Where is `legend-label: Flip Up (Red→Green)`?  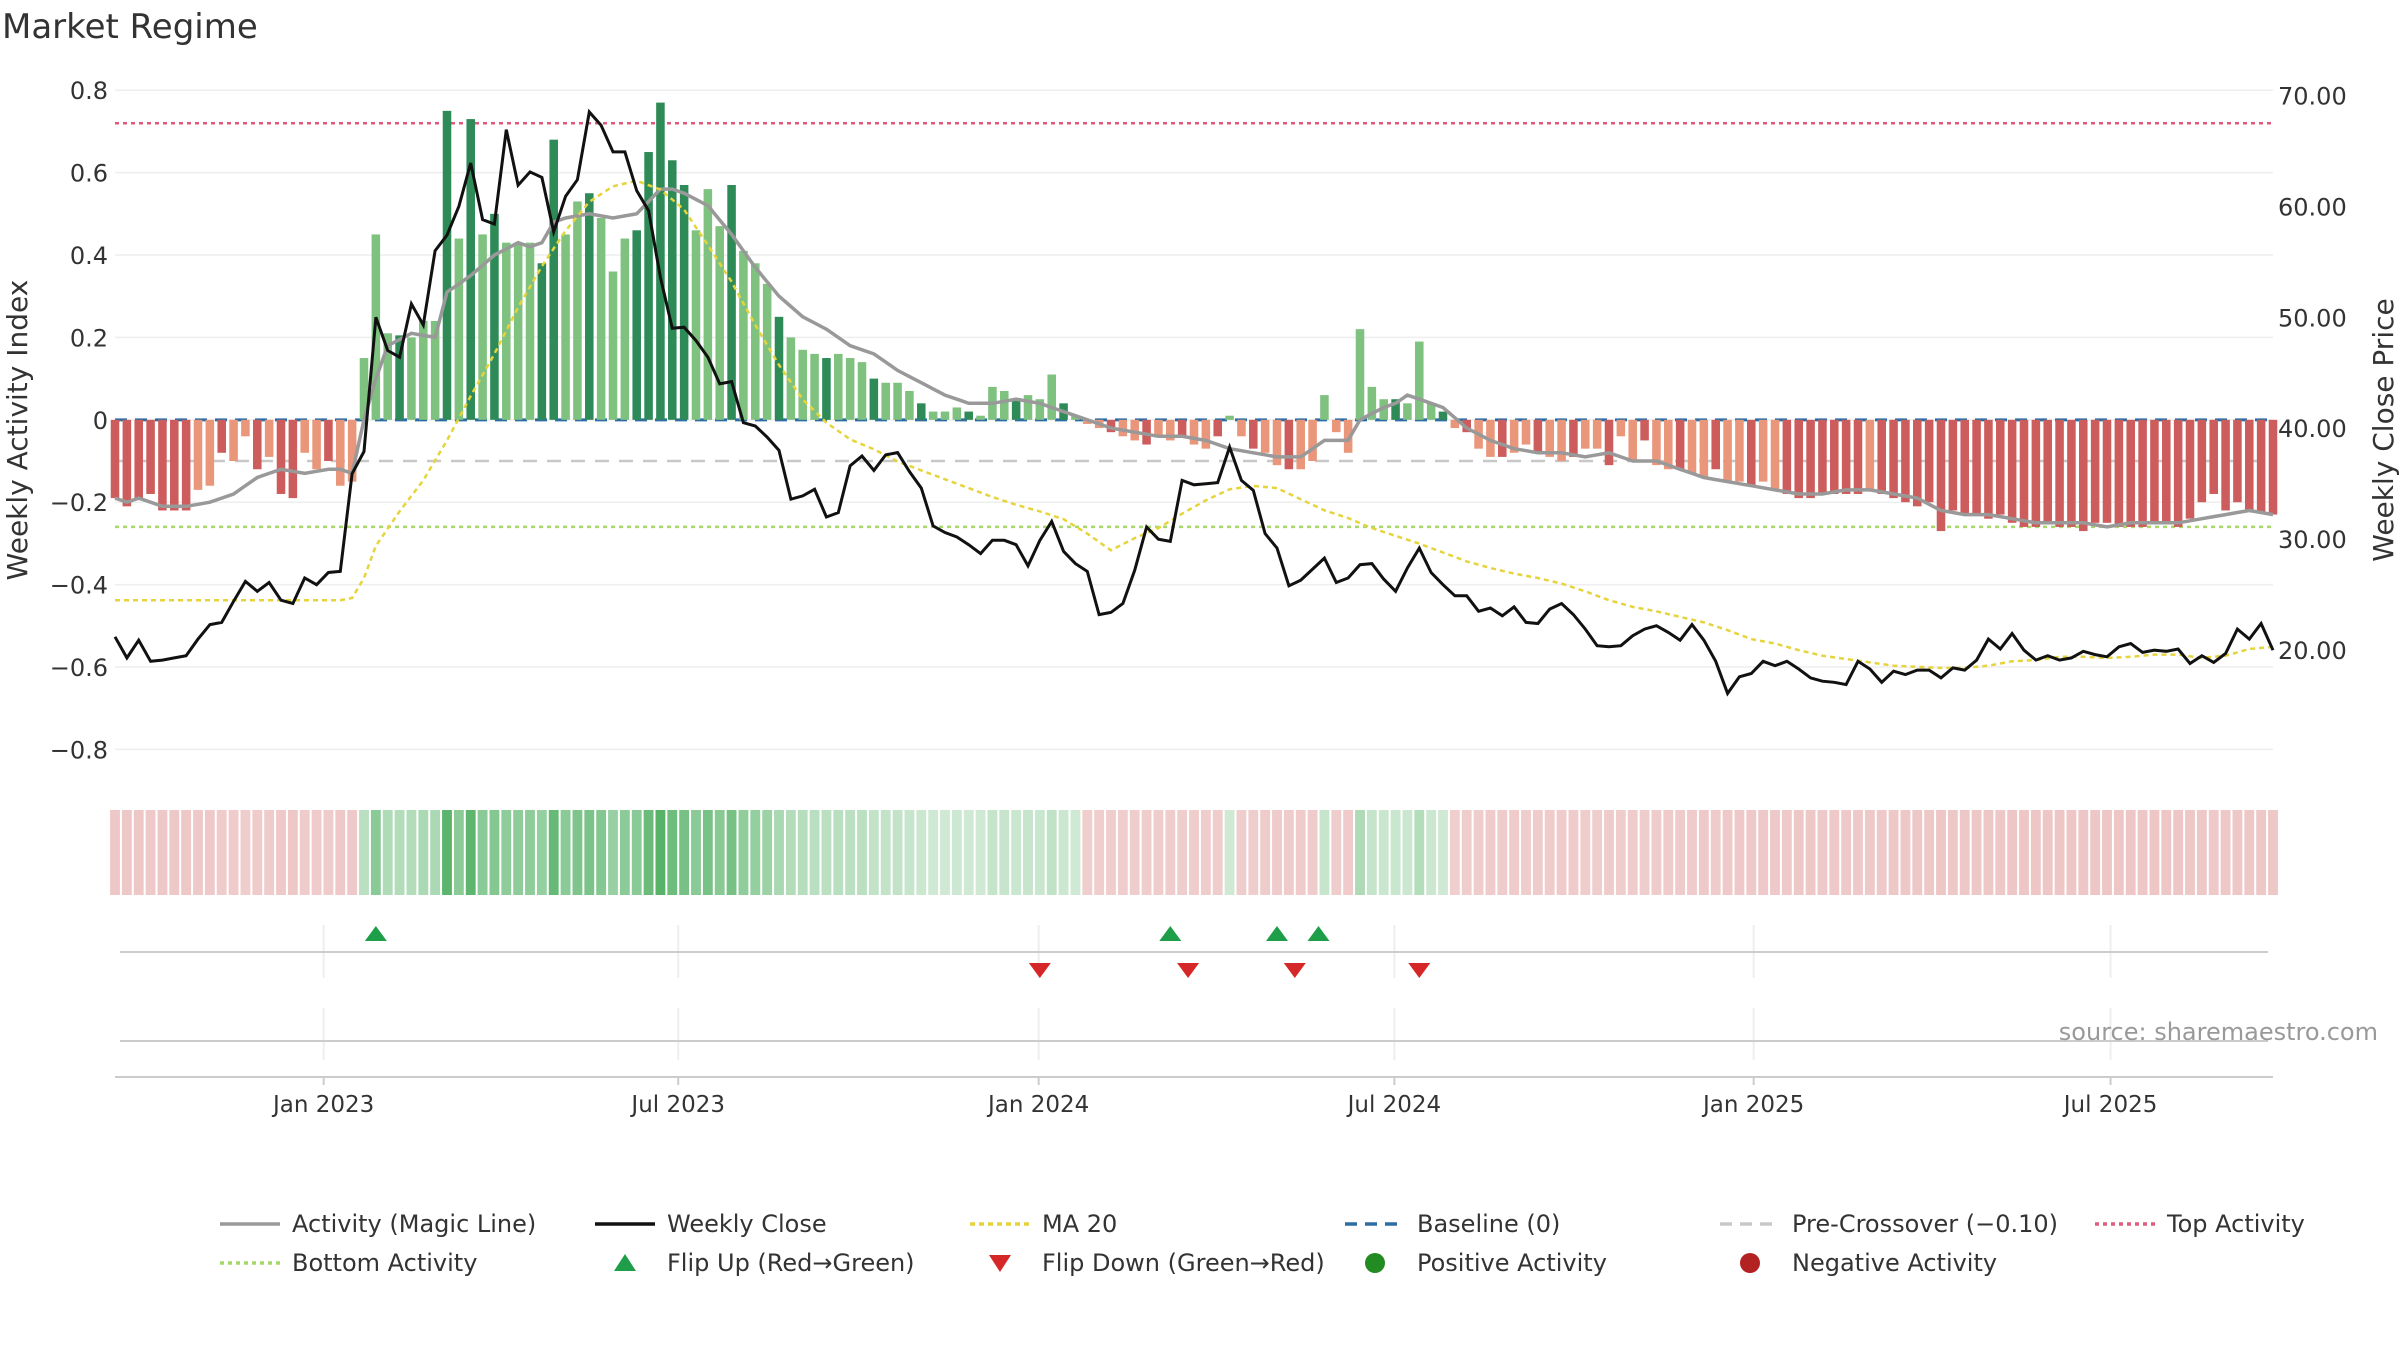 legend-label: Flip Up (Red→Green) is located at coordinates (791, 1263).